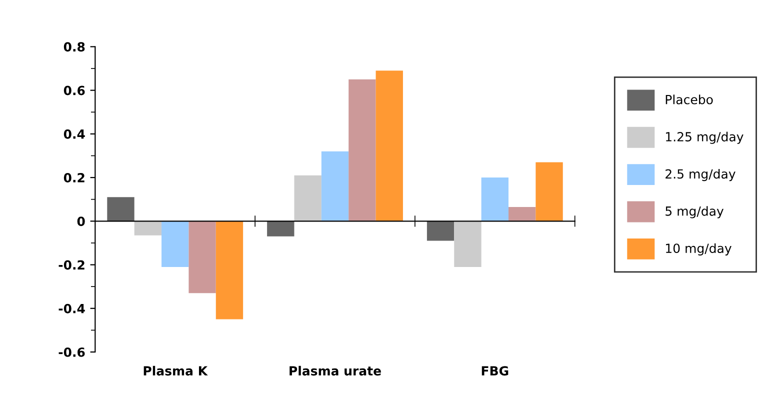  I want to click on y-tick-label: -0.2, so click(71, 265).